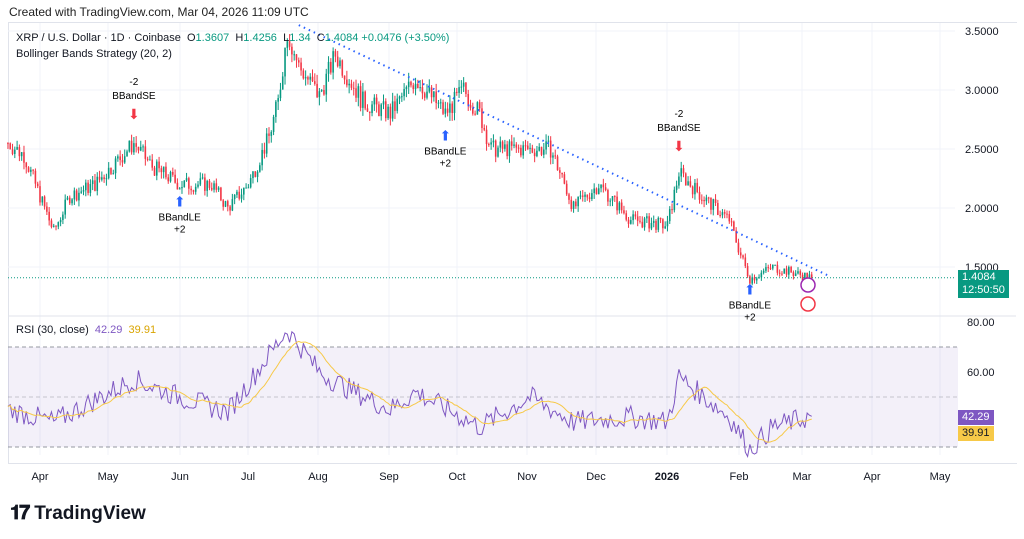 The width and height of the screenshot is (1024, 539). I want to click on last-price: 1.4084, so click(979, 277).